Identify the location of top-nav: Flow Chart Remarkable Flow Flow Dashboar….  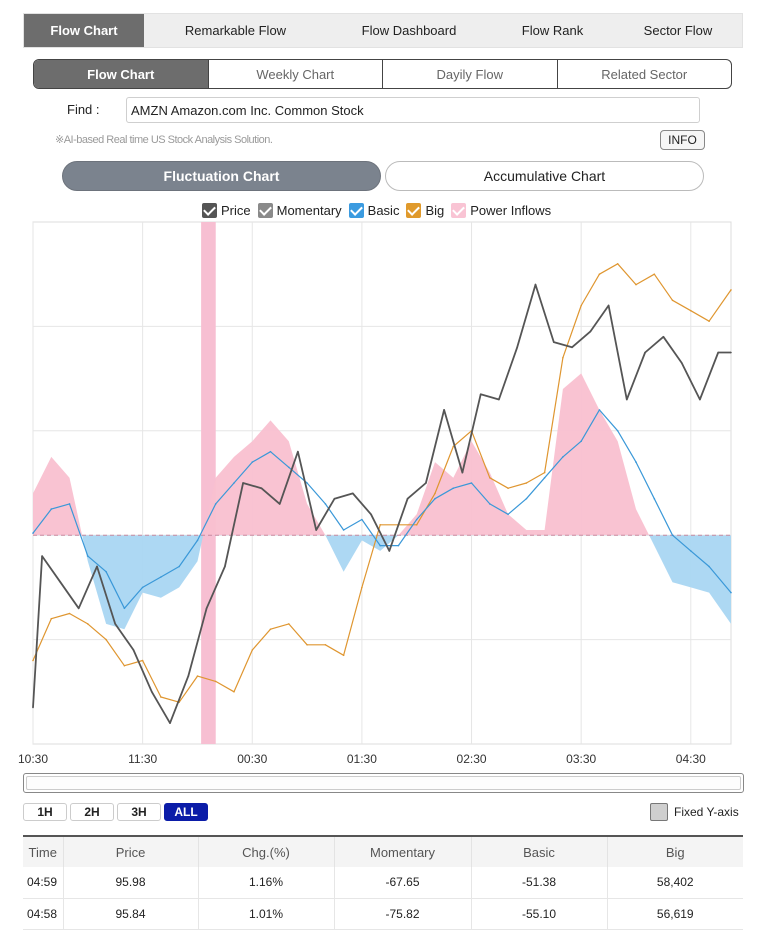
(383, 30).